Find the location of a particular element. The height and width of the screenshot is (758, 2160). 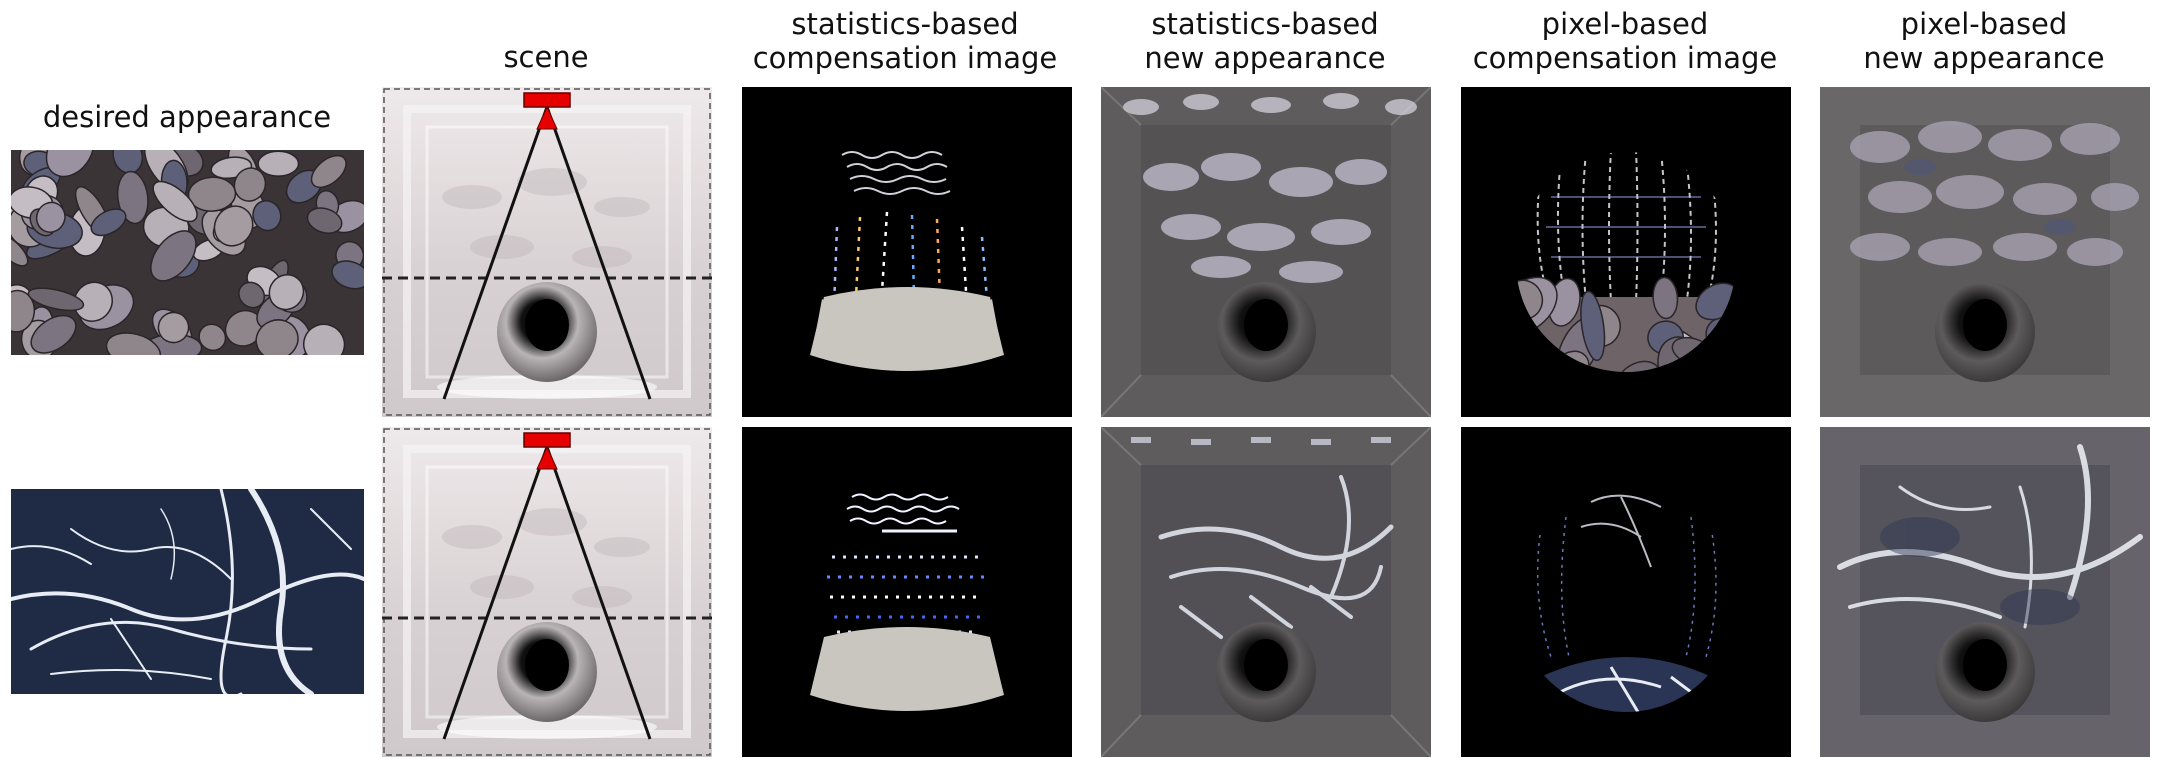

pebble is located at coordinates (278, 163).